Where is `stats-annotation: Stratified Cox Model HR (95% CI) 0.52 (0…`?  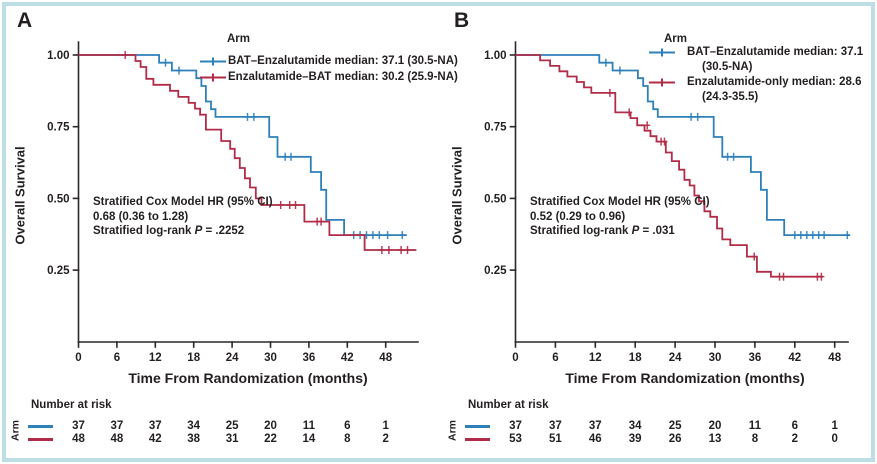 stats-annotation: Stratified Cox Model HR (95% CI) 0.52 (0… is located at coordinates (620, 217).